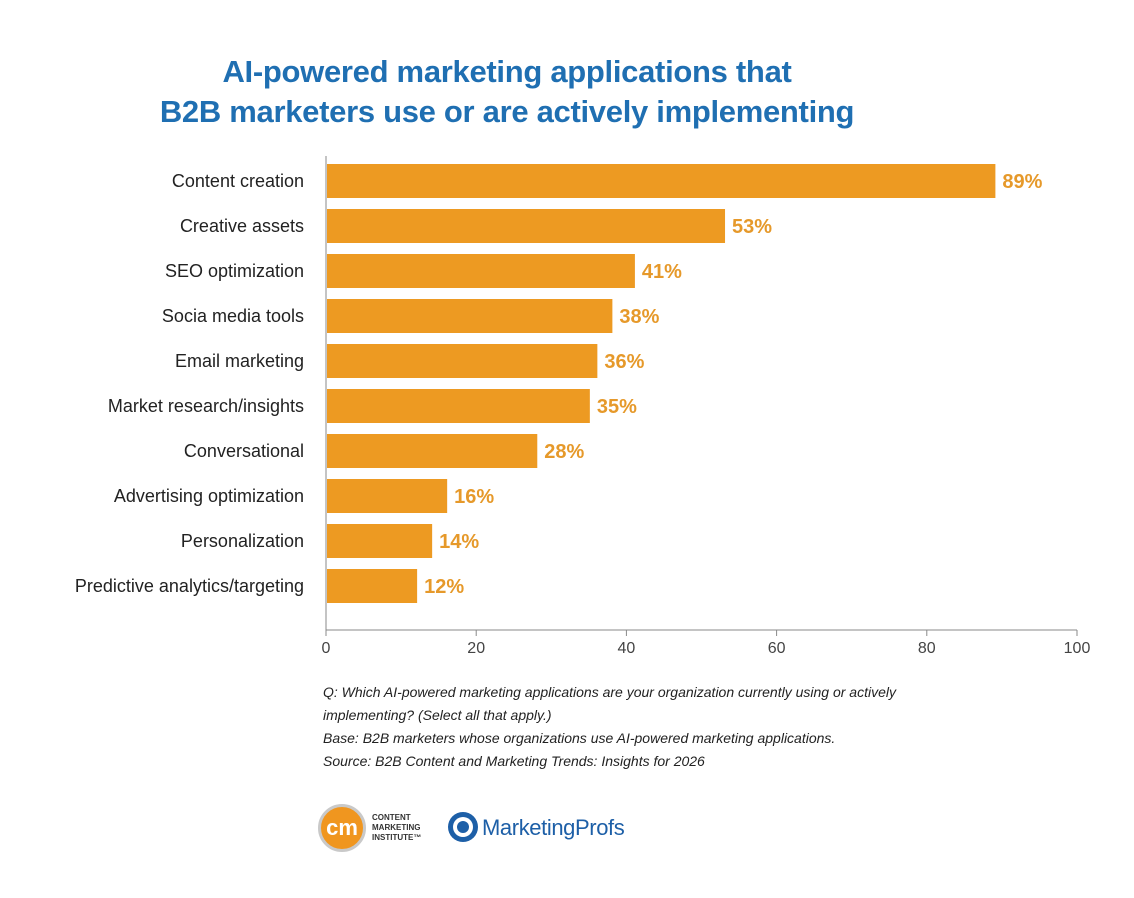 The image size is (1134, 898). I want to click on category-label: Conversational, so click(244, 451).